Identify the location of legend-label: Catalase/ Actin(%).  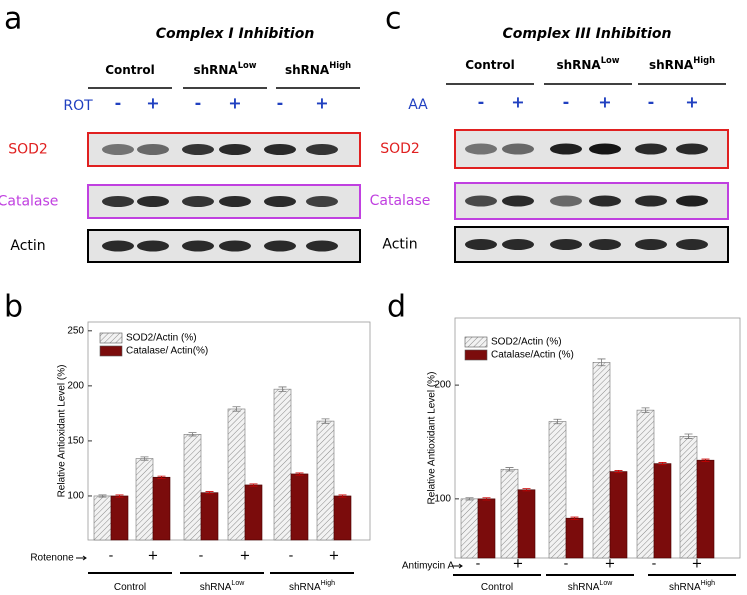
(167, 351).